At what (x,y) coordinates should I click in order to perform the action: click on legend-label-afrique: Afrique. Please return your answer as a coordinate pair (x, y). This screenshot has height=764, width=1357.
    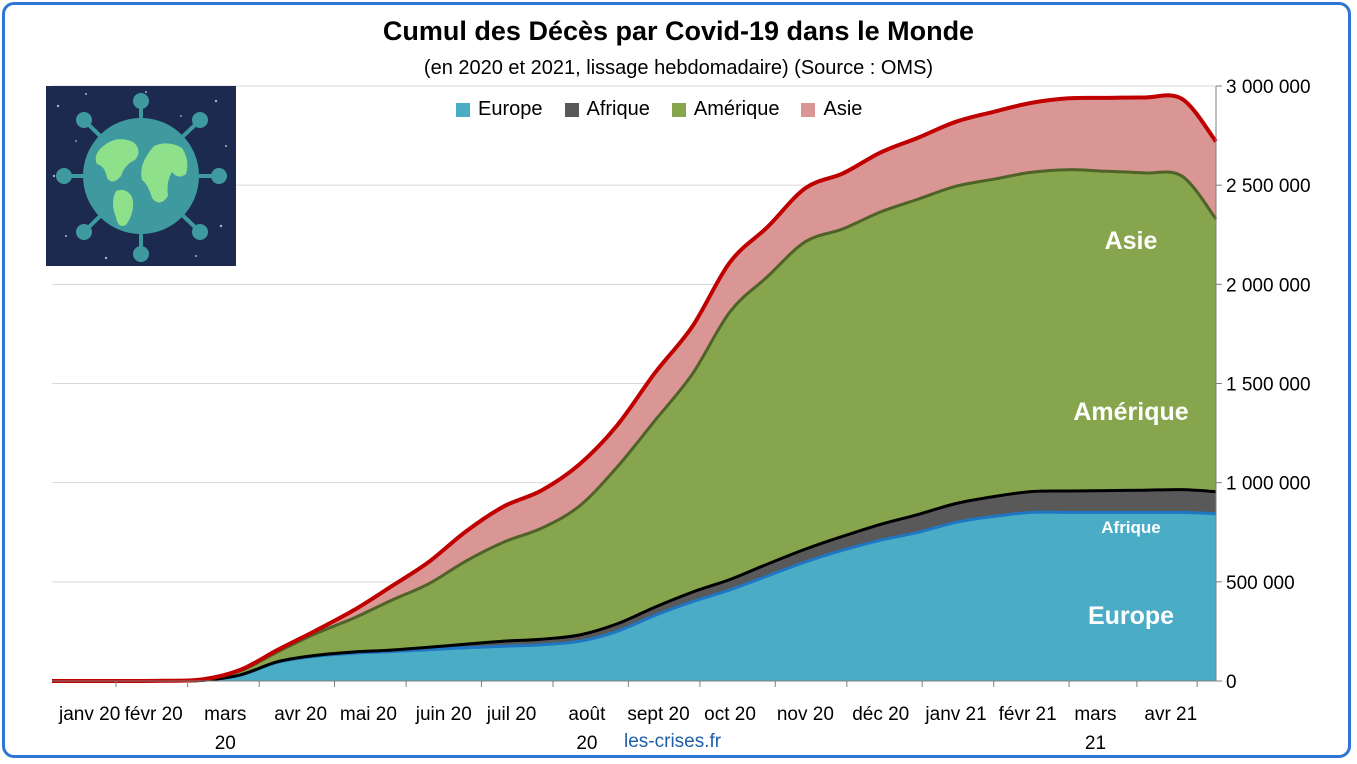
    Looking at the image, I should click on (618, 109).